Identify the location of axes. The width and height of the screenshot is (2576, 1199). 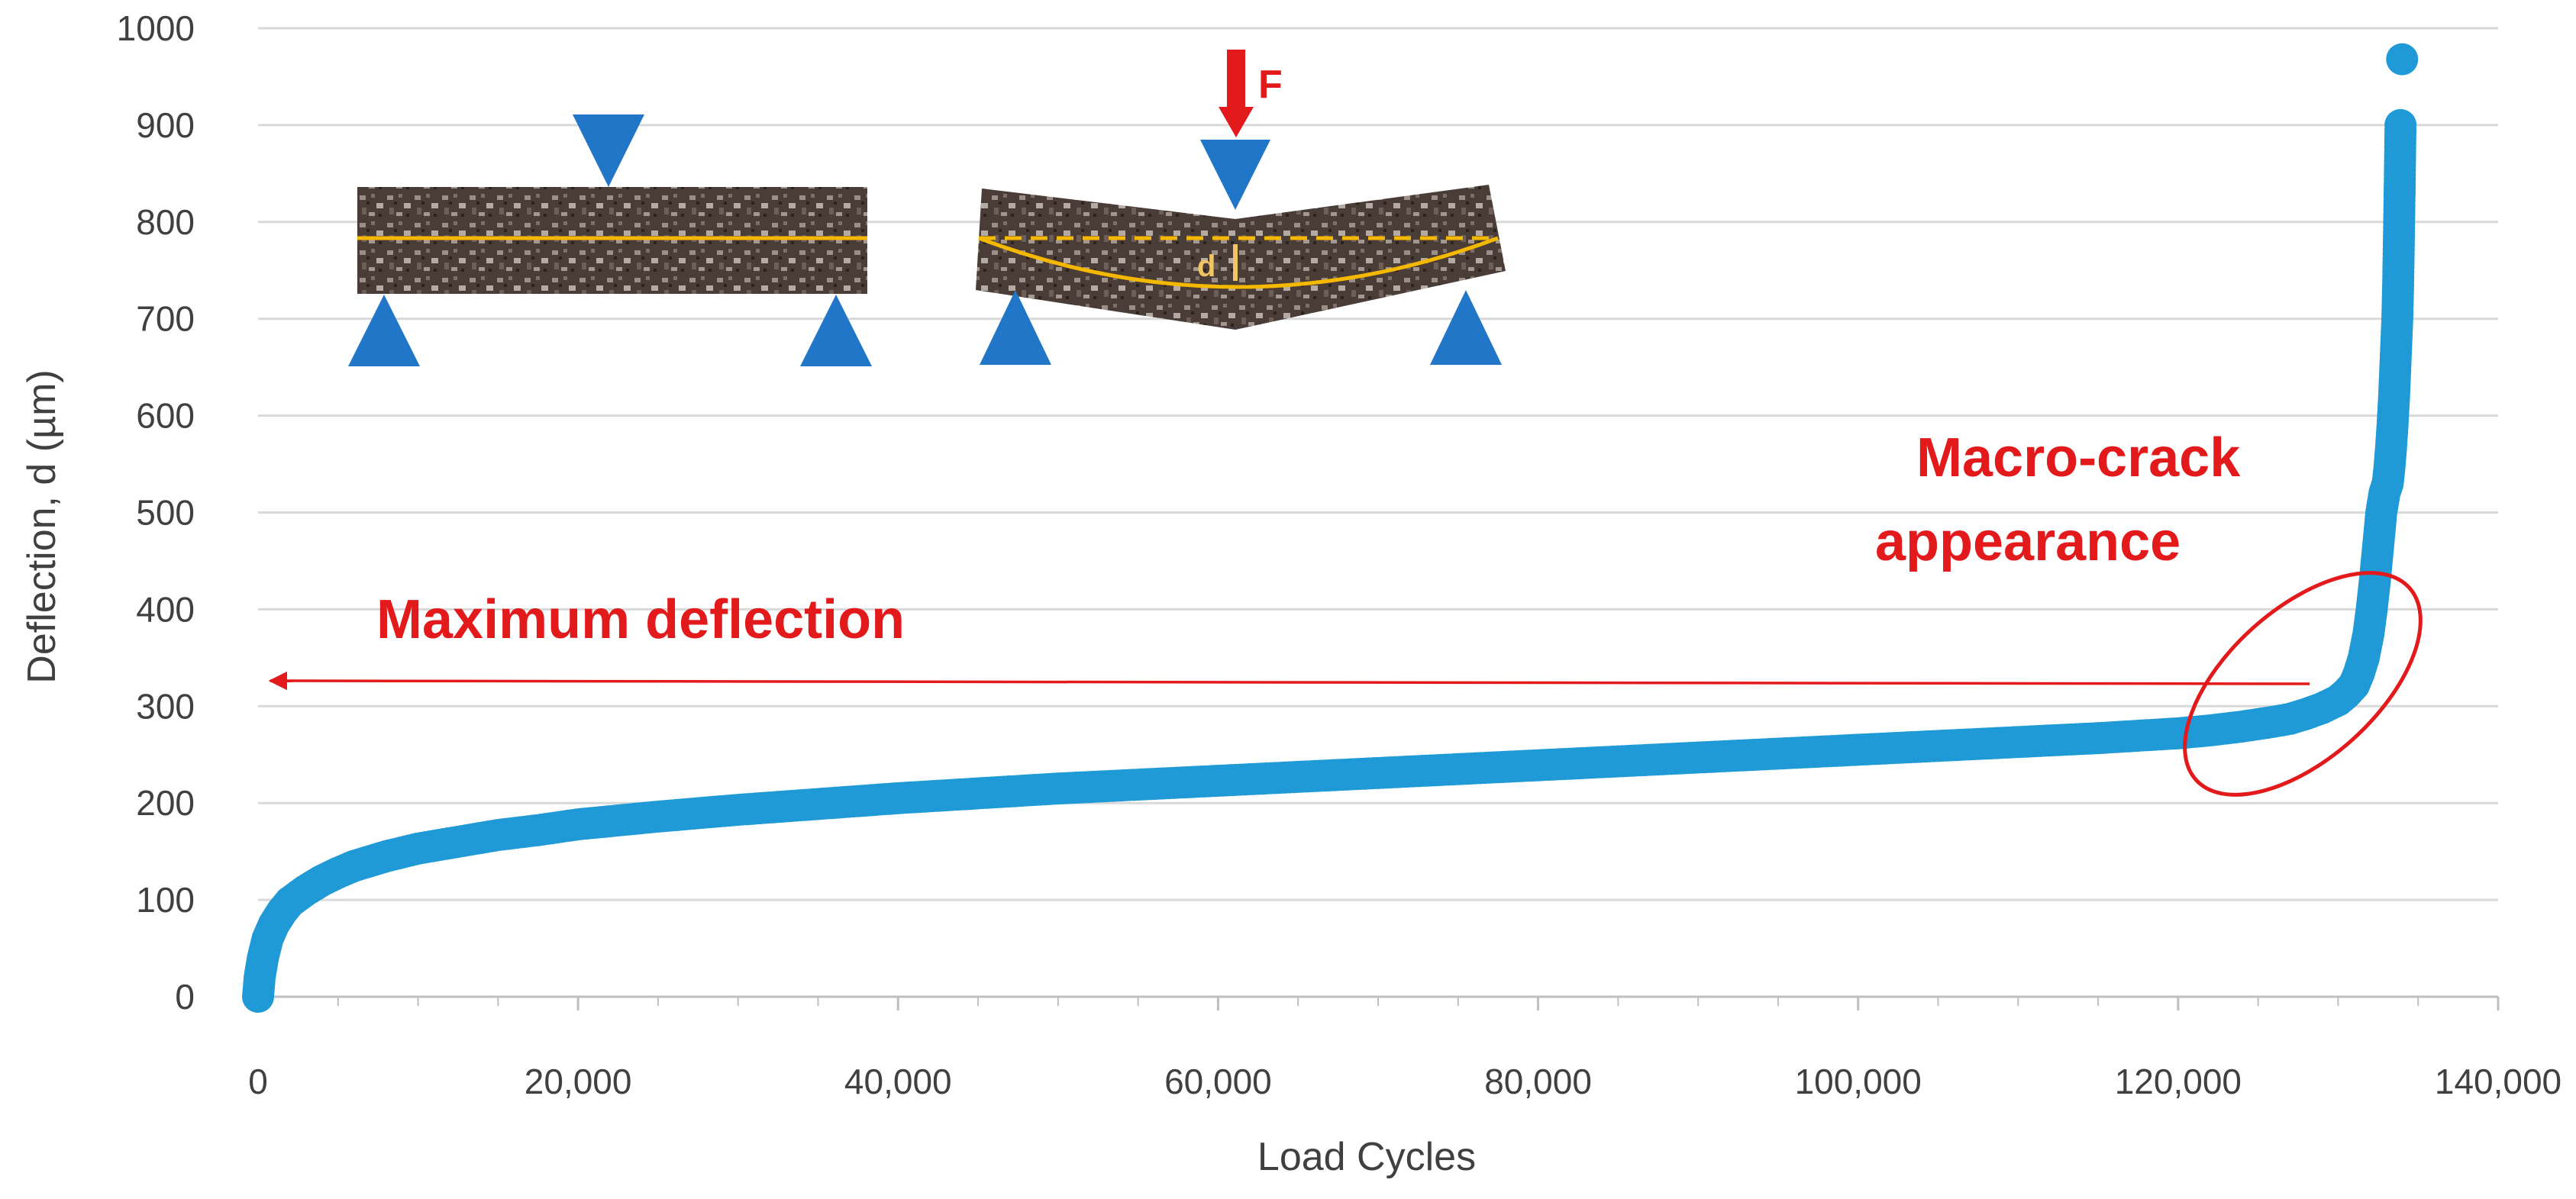
(1378, 1003).